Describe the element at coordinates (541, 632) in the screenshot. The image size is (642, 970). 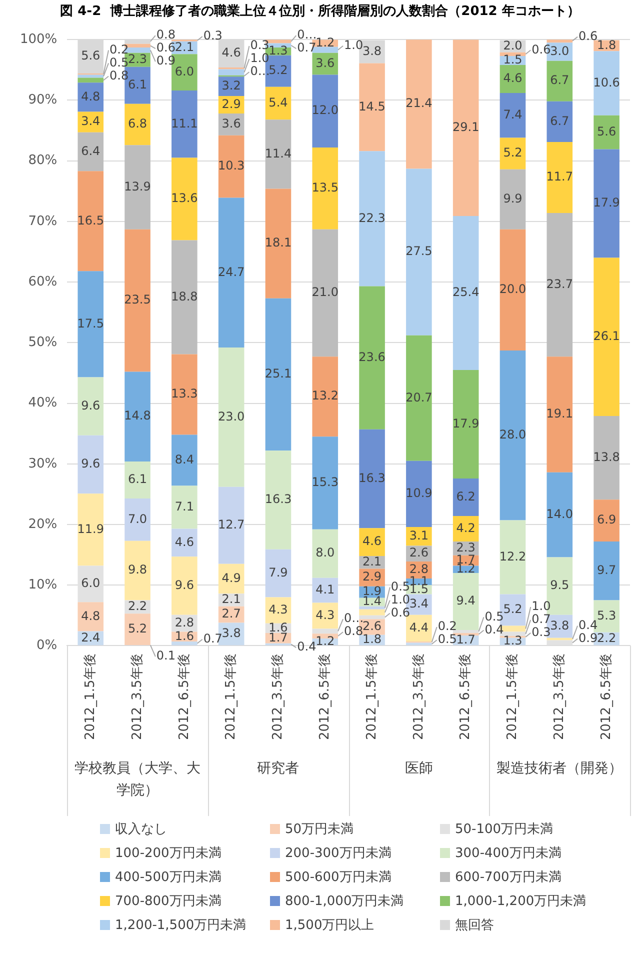
I see `data-label: 0.3` at that location.